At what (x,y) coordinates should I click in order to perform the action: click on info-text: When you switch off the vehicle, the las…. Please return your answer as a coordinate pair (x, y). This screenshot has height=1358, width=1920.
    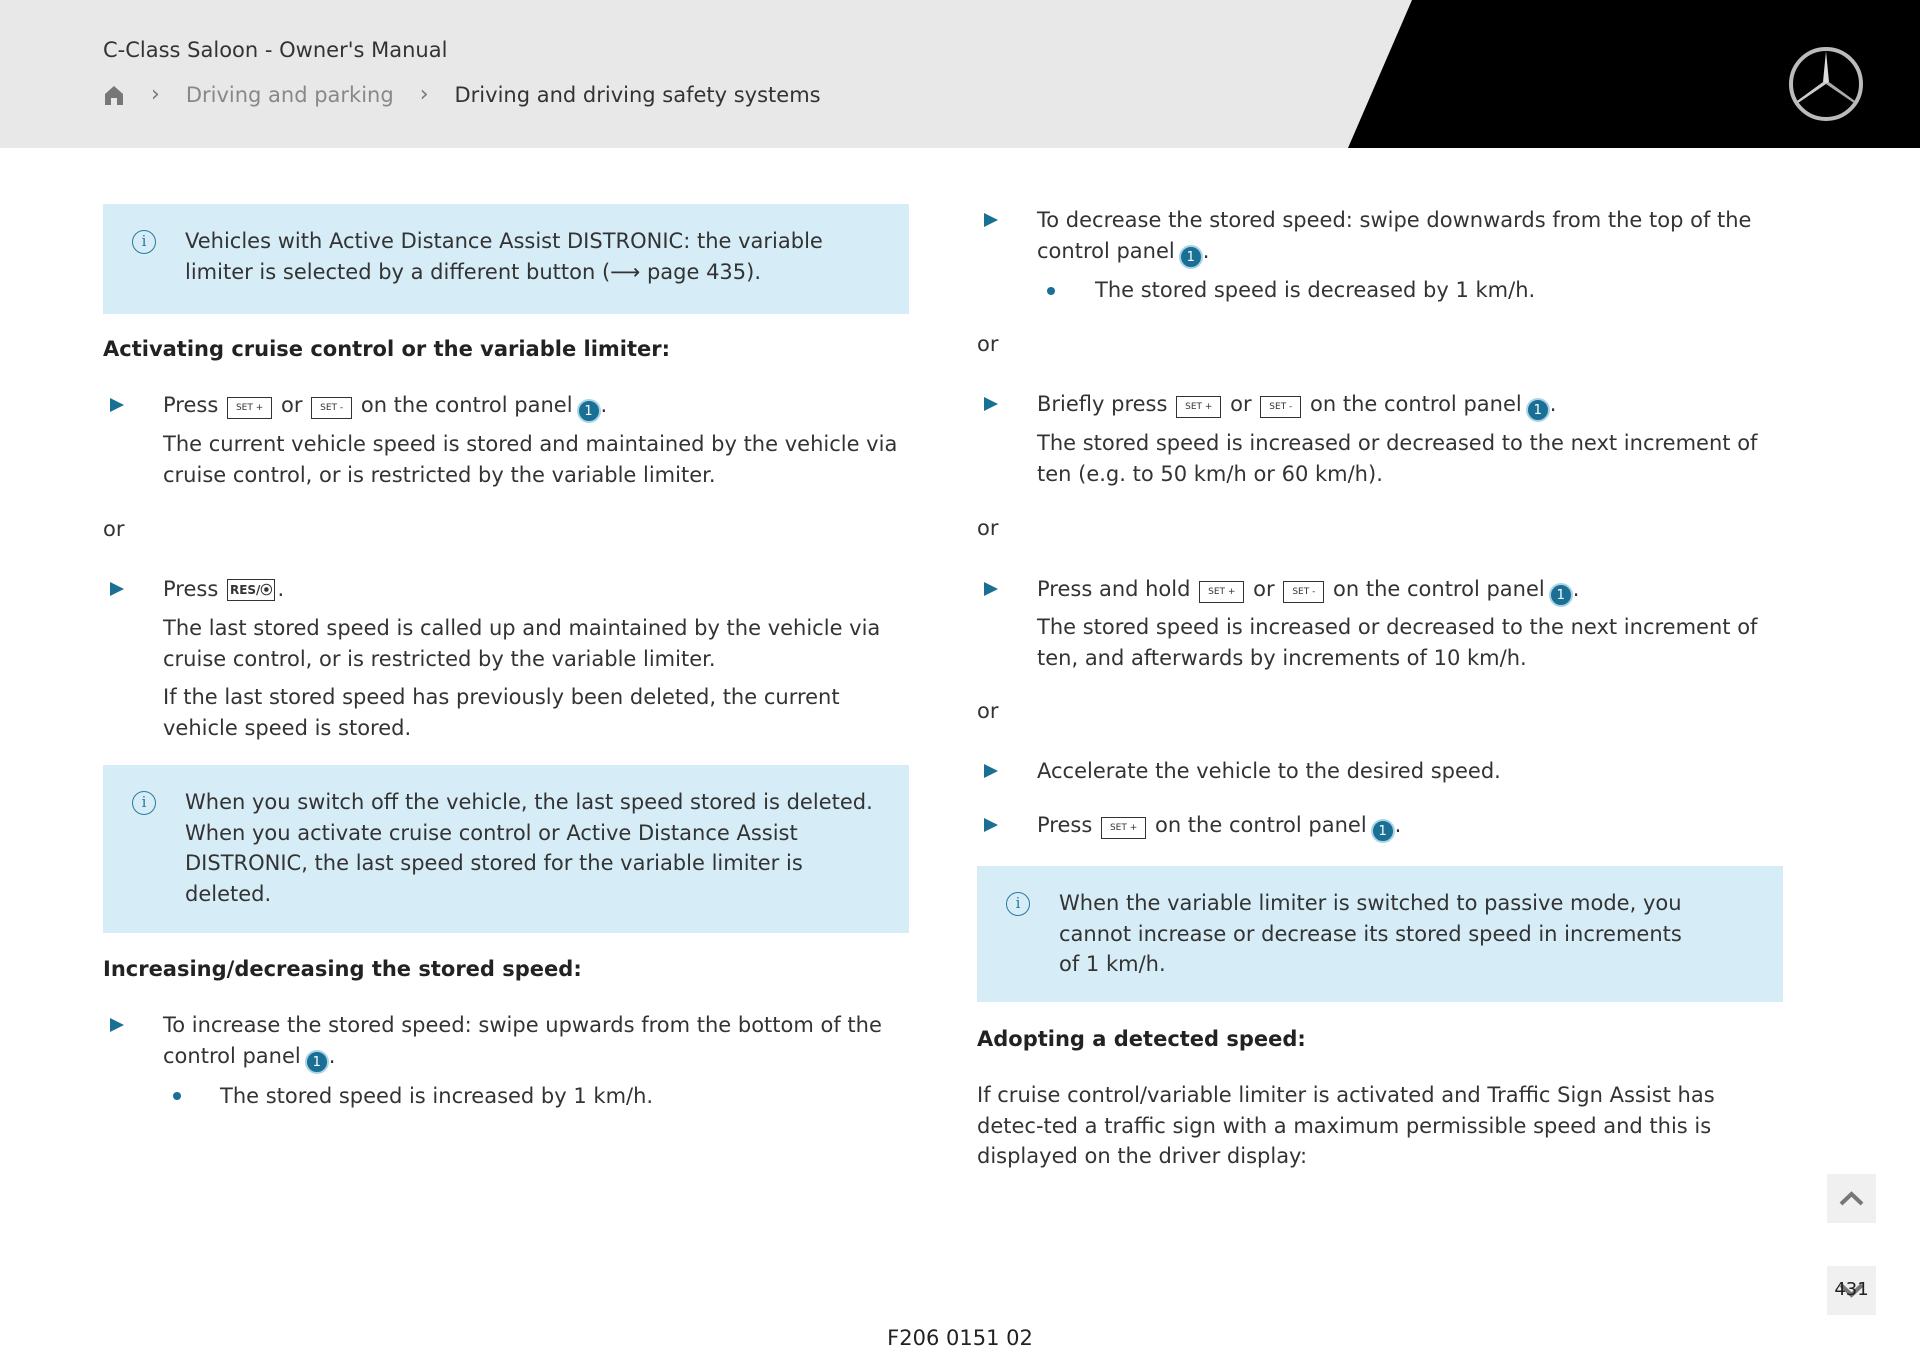
    Looking at the image, I should click on (529, 848).